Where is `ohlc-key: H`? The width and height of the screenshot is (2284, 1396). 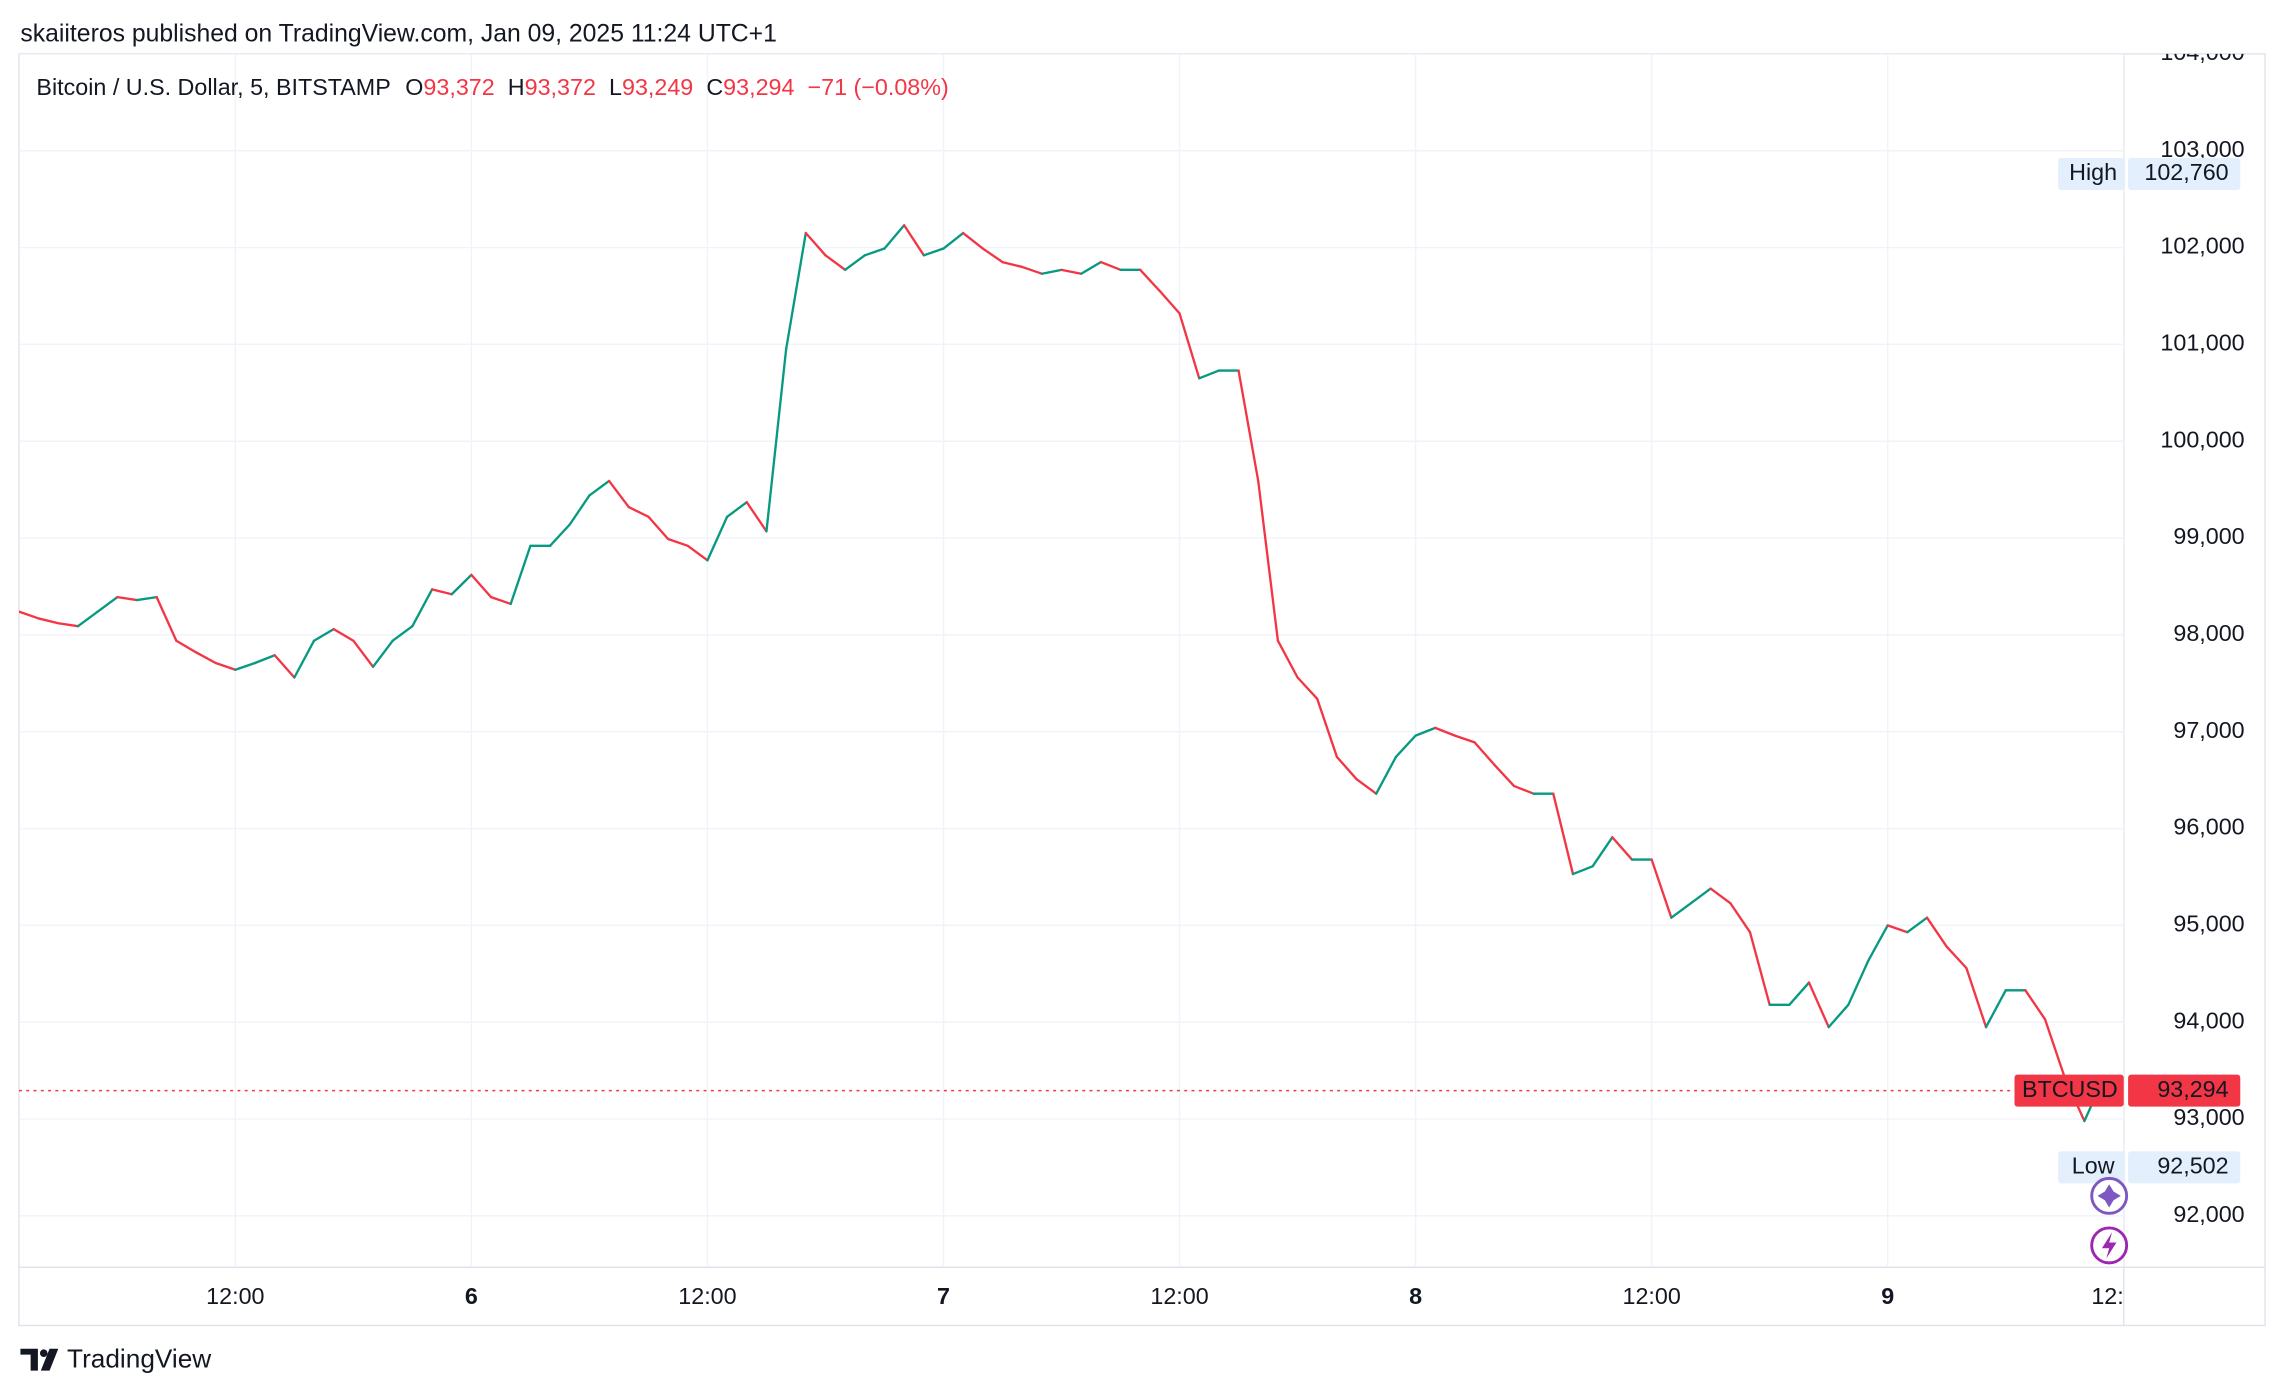
ohlc-key: H is located at coordinates (516, 87).